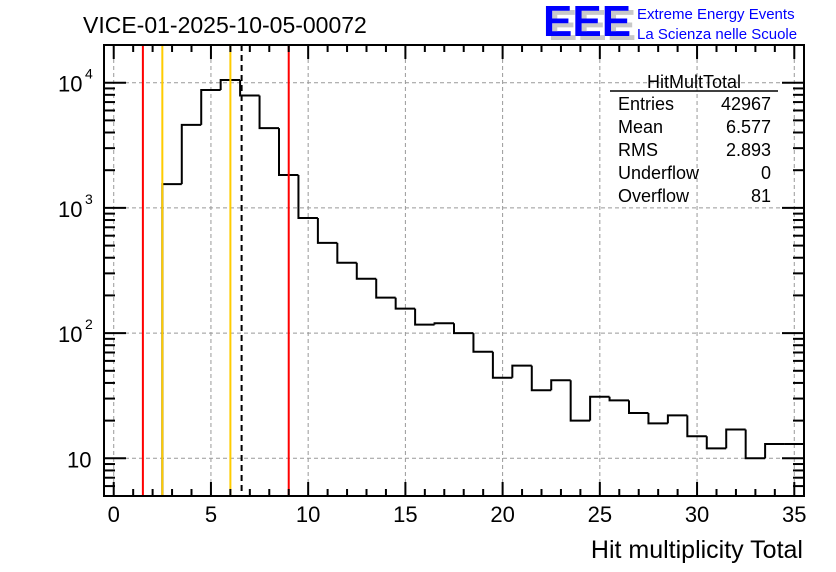 The image size is (836, 572). Describe the element at coordinates (638, 150) in the screenshot. I see `stats-label: RMS` at that location.